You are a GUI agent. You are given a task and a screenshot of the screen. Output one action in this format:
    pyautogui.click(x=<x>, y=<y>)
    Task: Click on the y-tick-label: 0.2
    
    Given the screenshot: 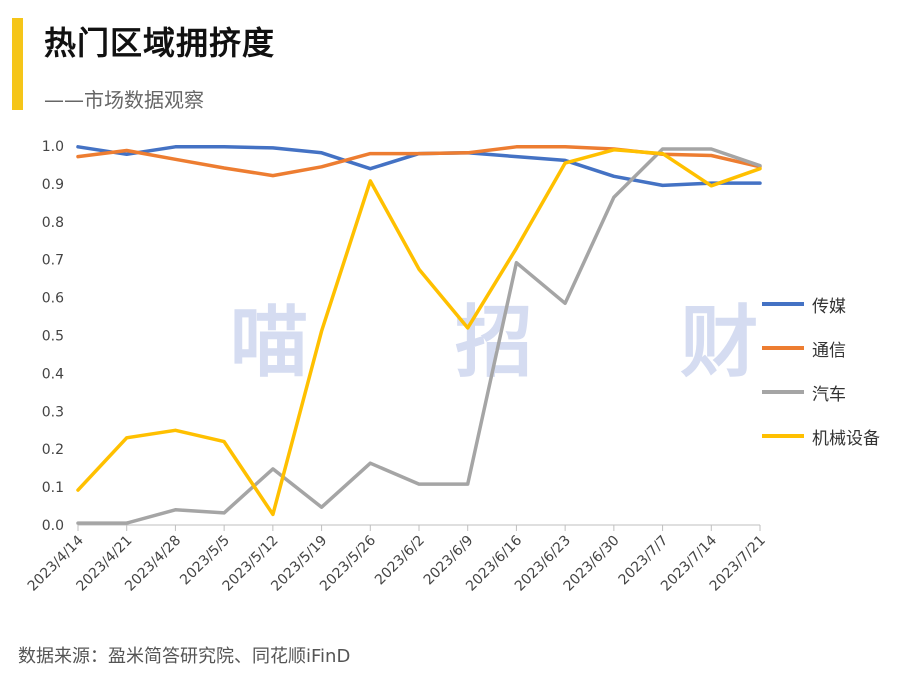 What is the action you would take?
    pyautogui.click(x=53, y=450)
    